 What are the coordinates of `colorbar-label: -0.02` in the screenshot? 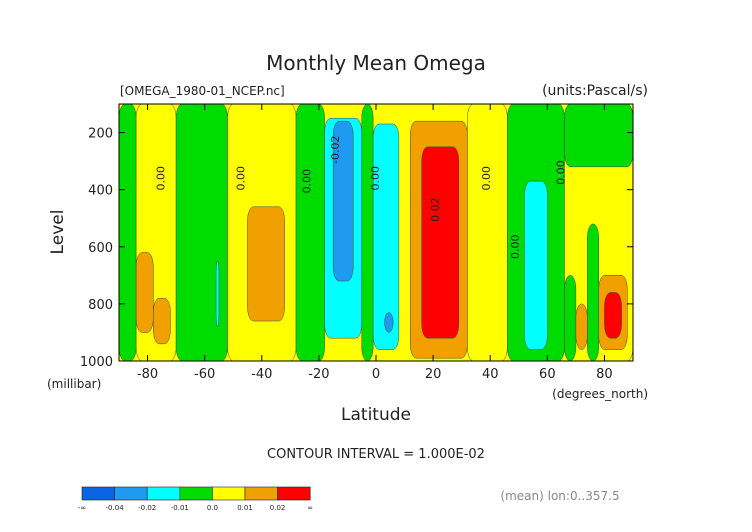 It's located at (147, 508).